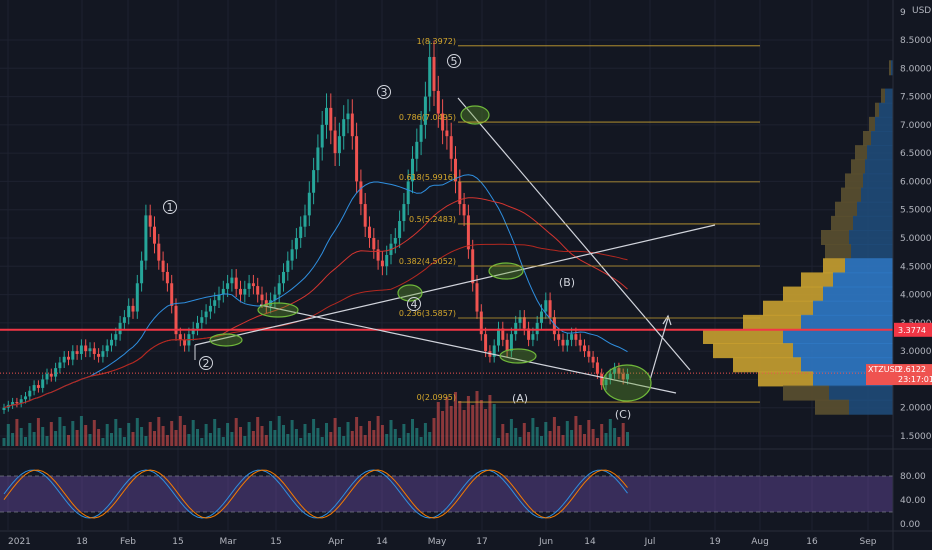 The image size is (932, 550). I want to click on oscillator-band, so click(446, 494).